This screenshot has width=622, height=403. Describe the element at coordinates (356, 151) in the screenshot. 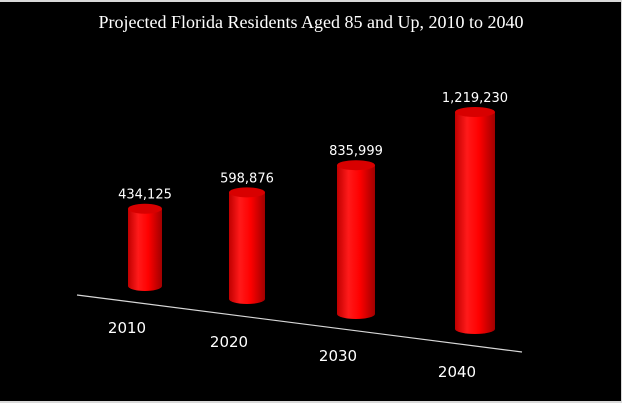

I see `data-label: 835,999` at that location.